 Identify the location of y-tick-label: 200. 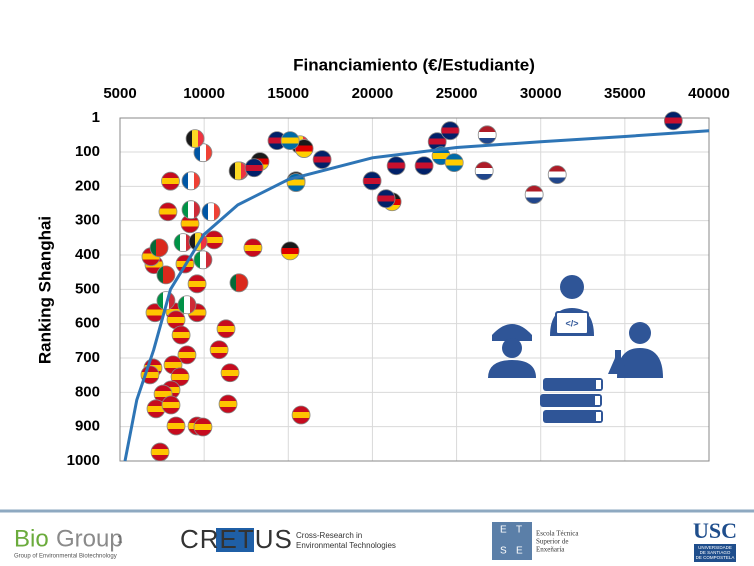
(87, 185).